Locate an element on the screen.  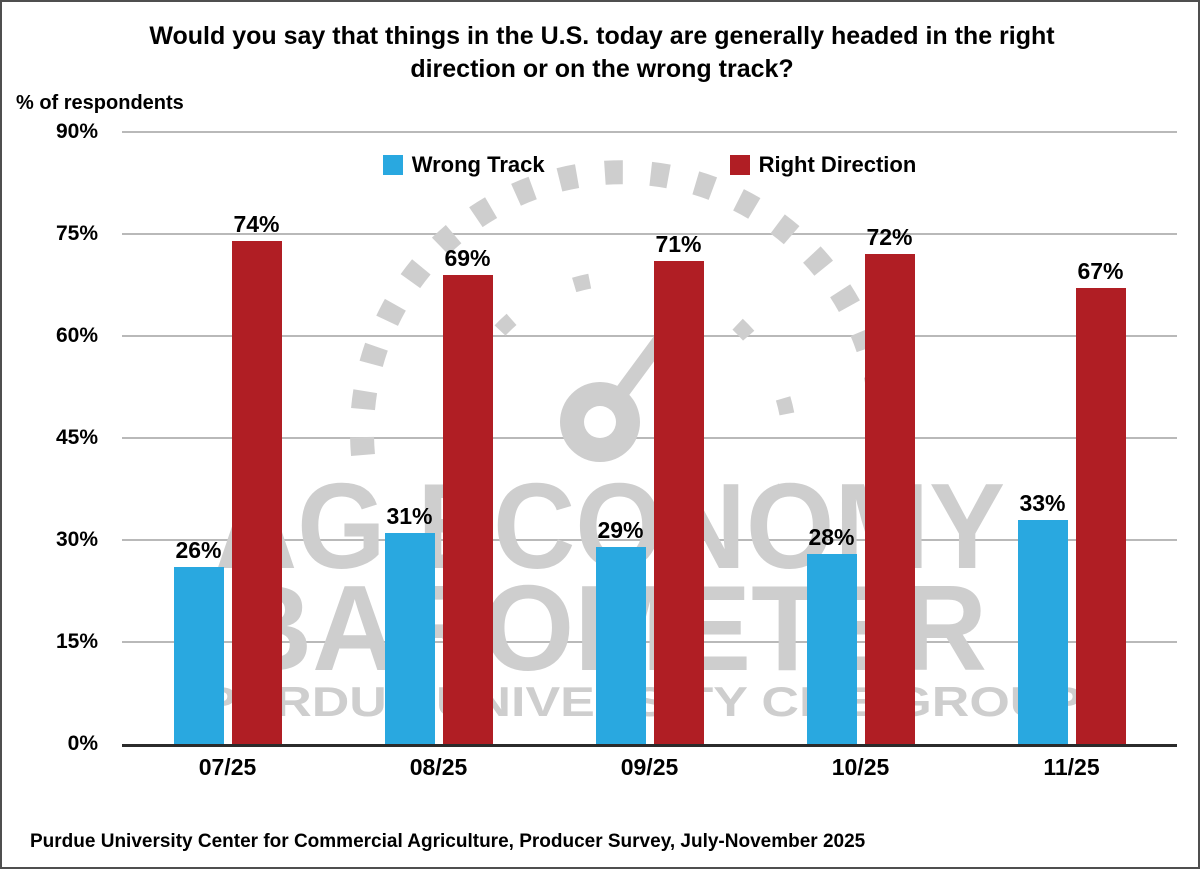
x-tick-label: 11/25 is located at coordinates (1071, 767).